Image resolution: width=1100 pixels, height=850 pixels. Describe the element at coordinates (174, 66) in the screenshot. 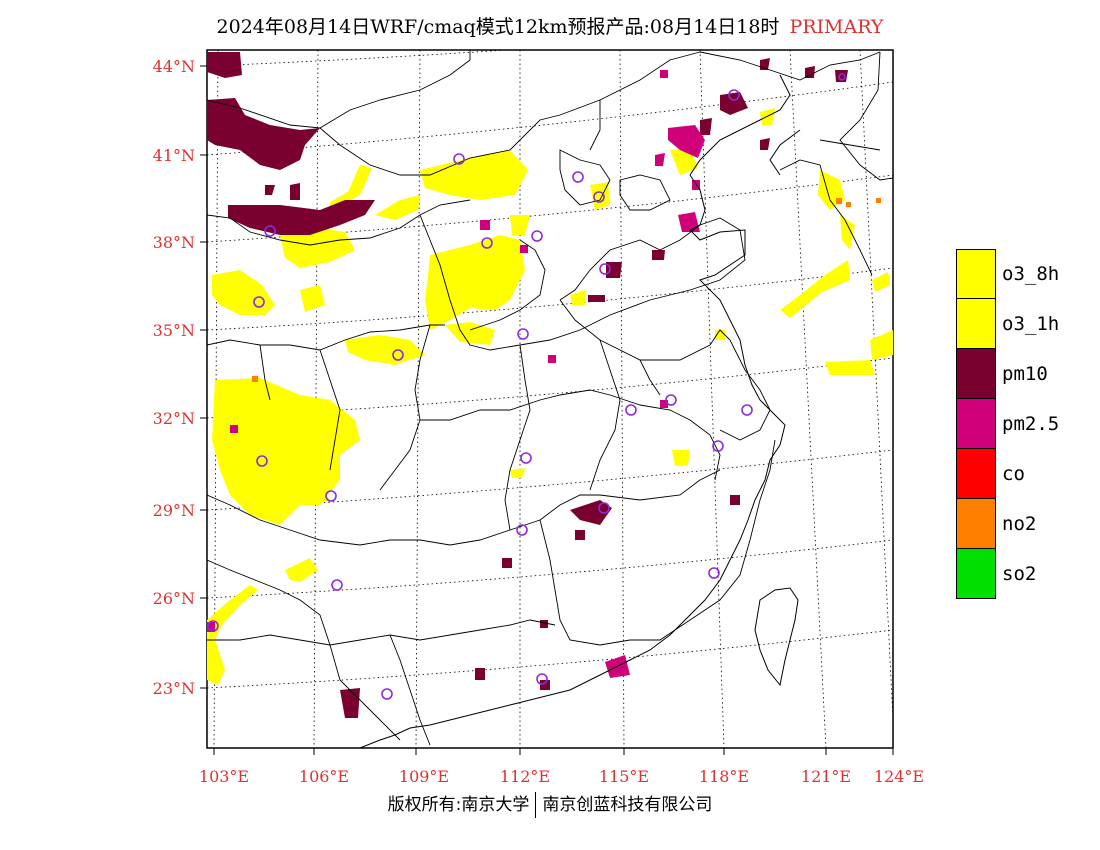

I see `lat-label-44: 44°N` at that location.